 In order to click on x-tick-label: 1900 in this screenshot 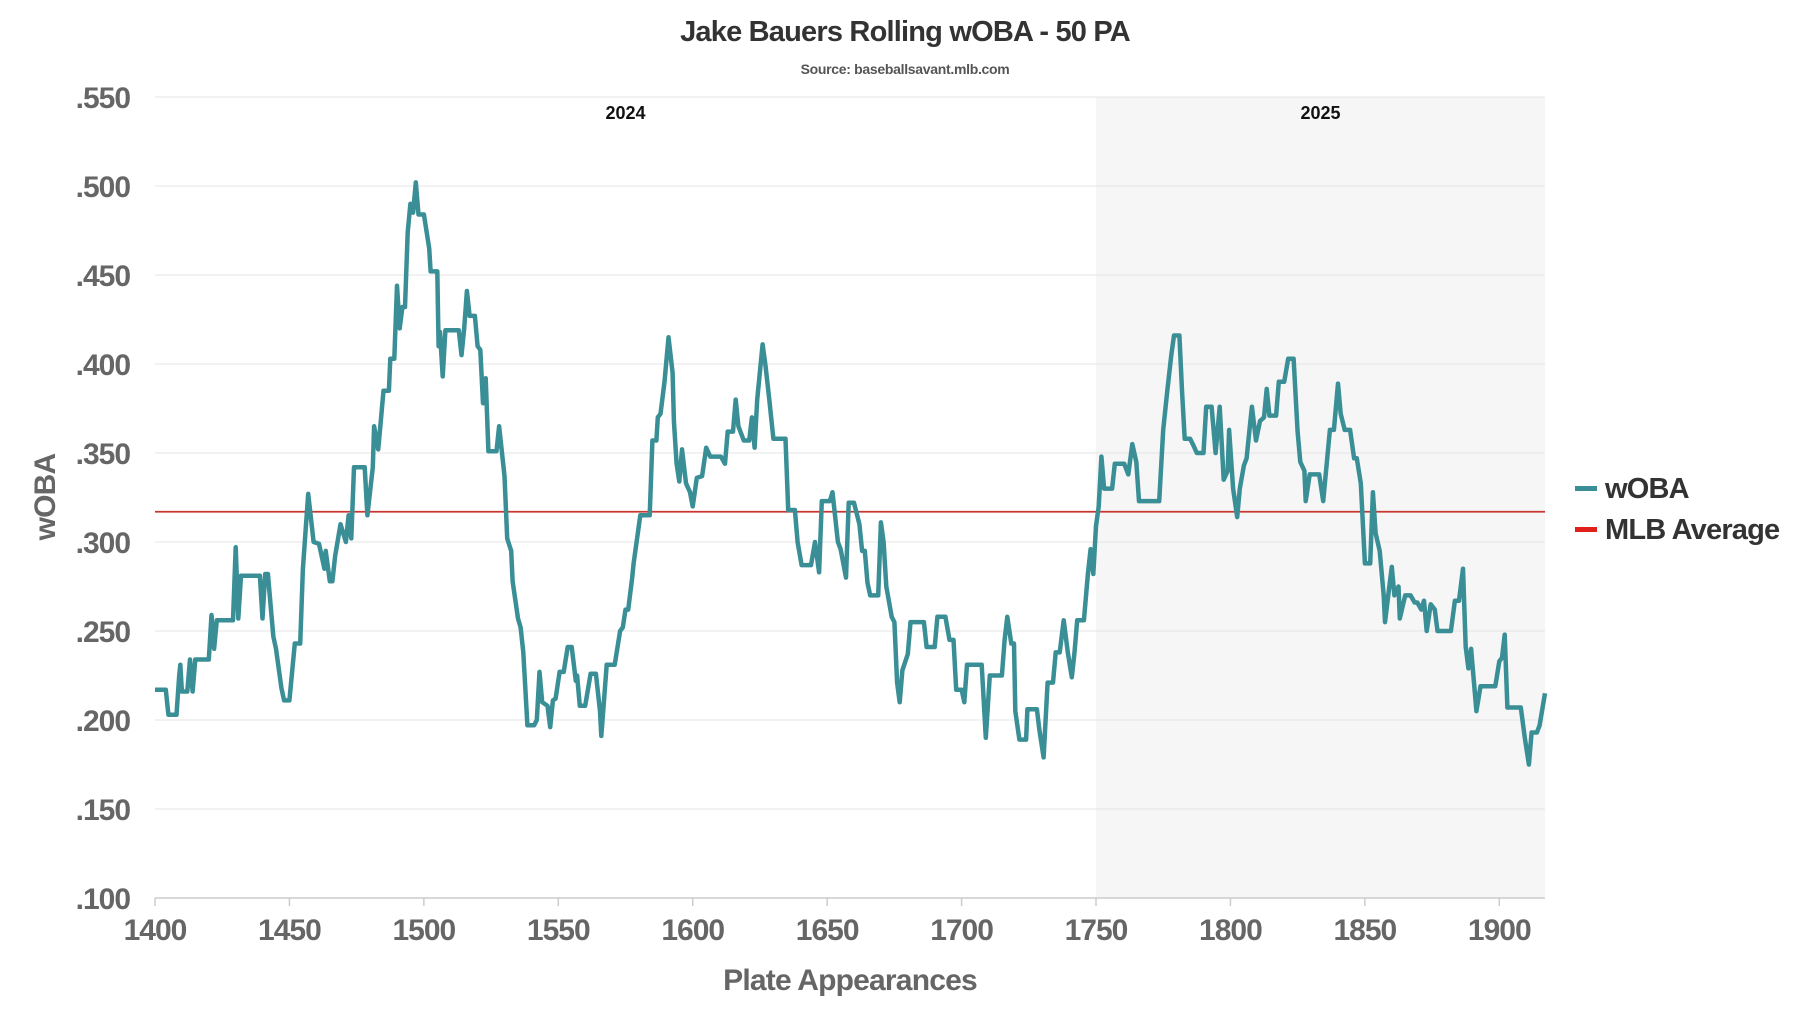, I will do `click(1499, 930)`.